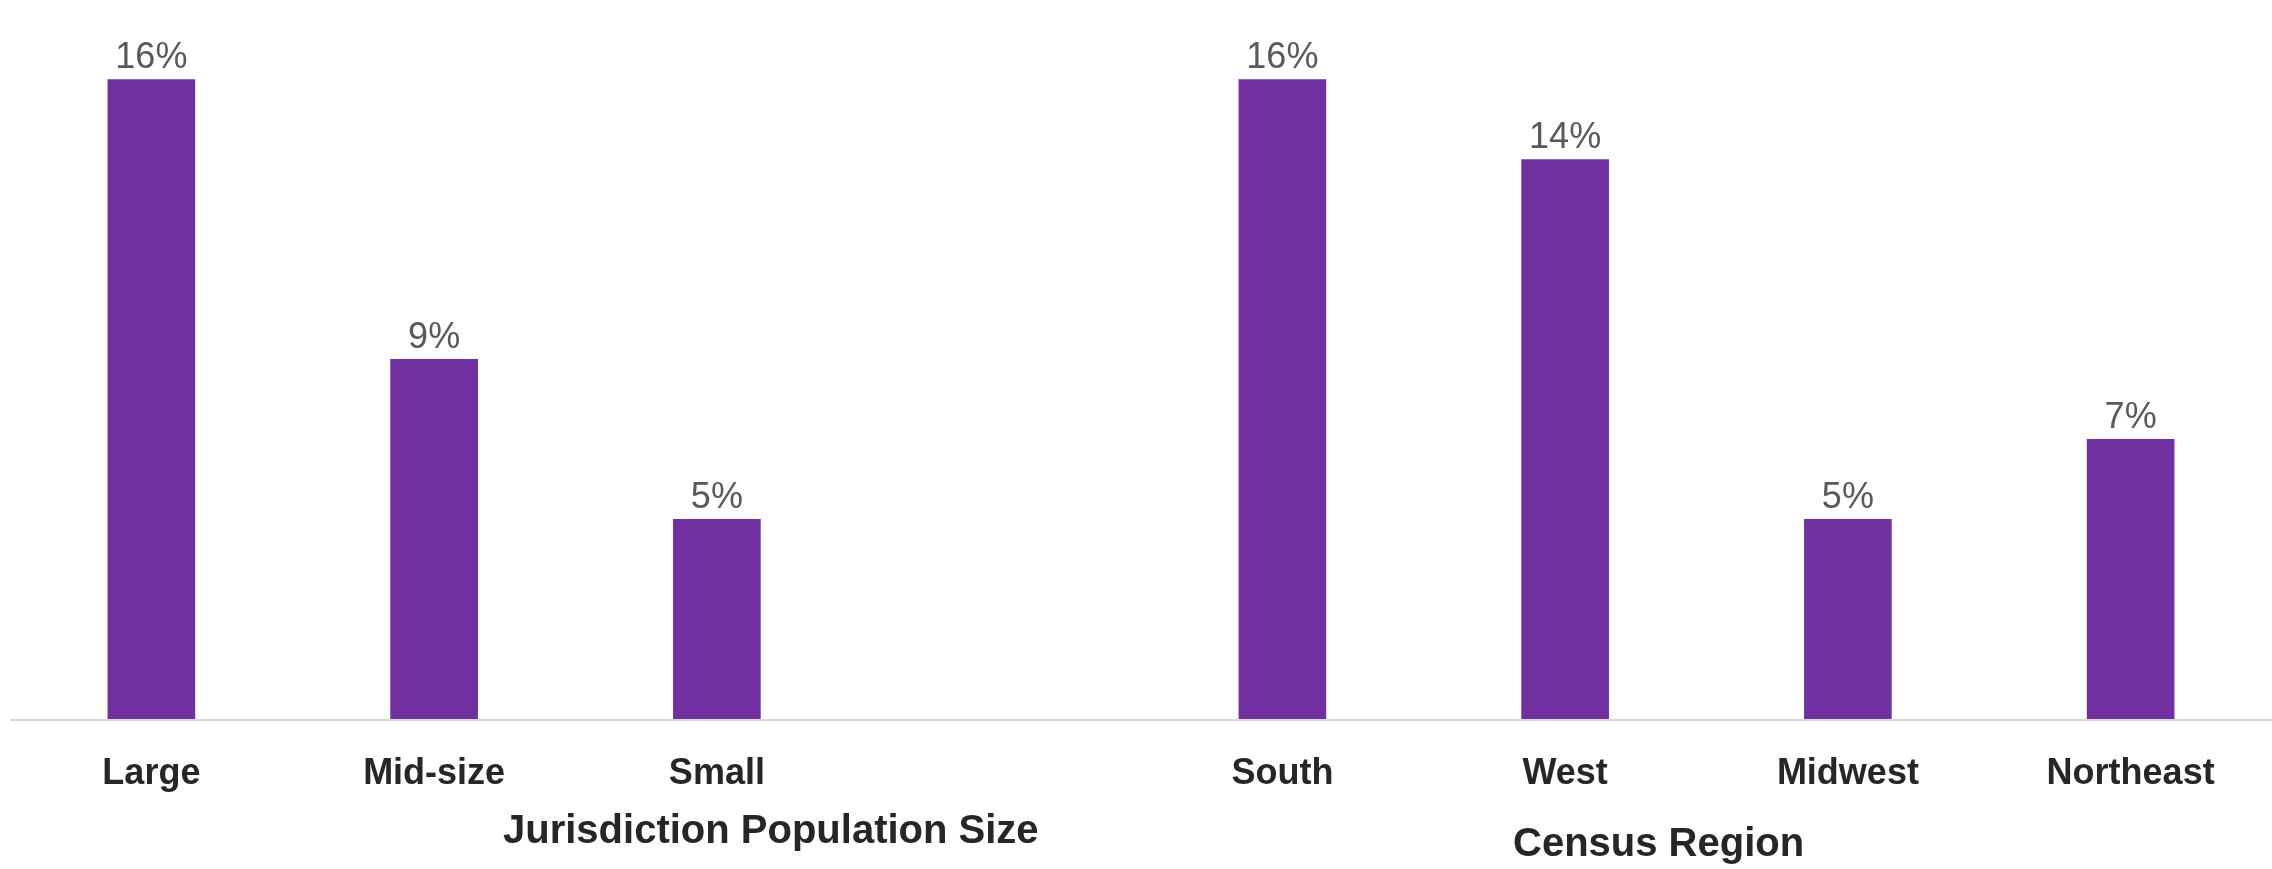 Image resolution: width=2272 pixels, height=869 pixels. Describe the element at coordinates (151, 772) in the screenshot. I see `x-tick-label: Large` at that location.